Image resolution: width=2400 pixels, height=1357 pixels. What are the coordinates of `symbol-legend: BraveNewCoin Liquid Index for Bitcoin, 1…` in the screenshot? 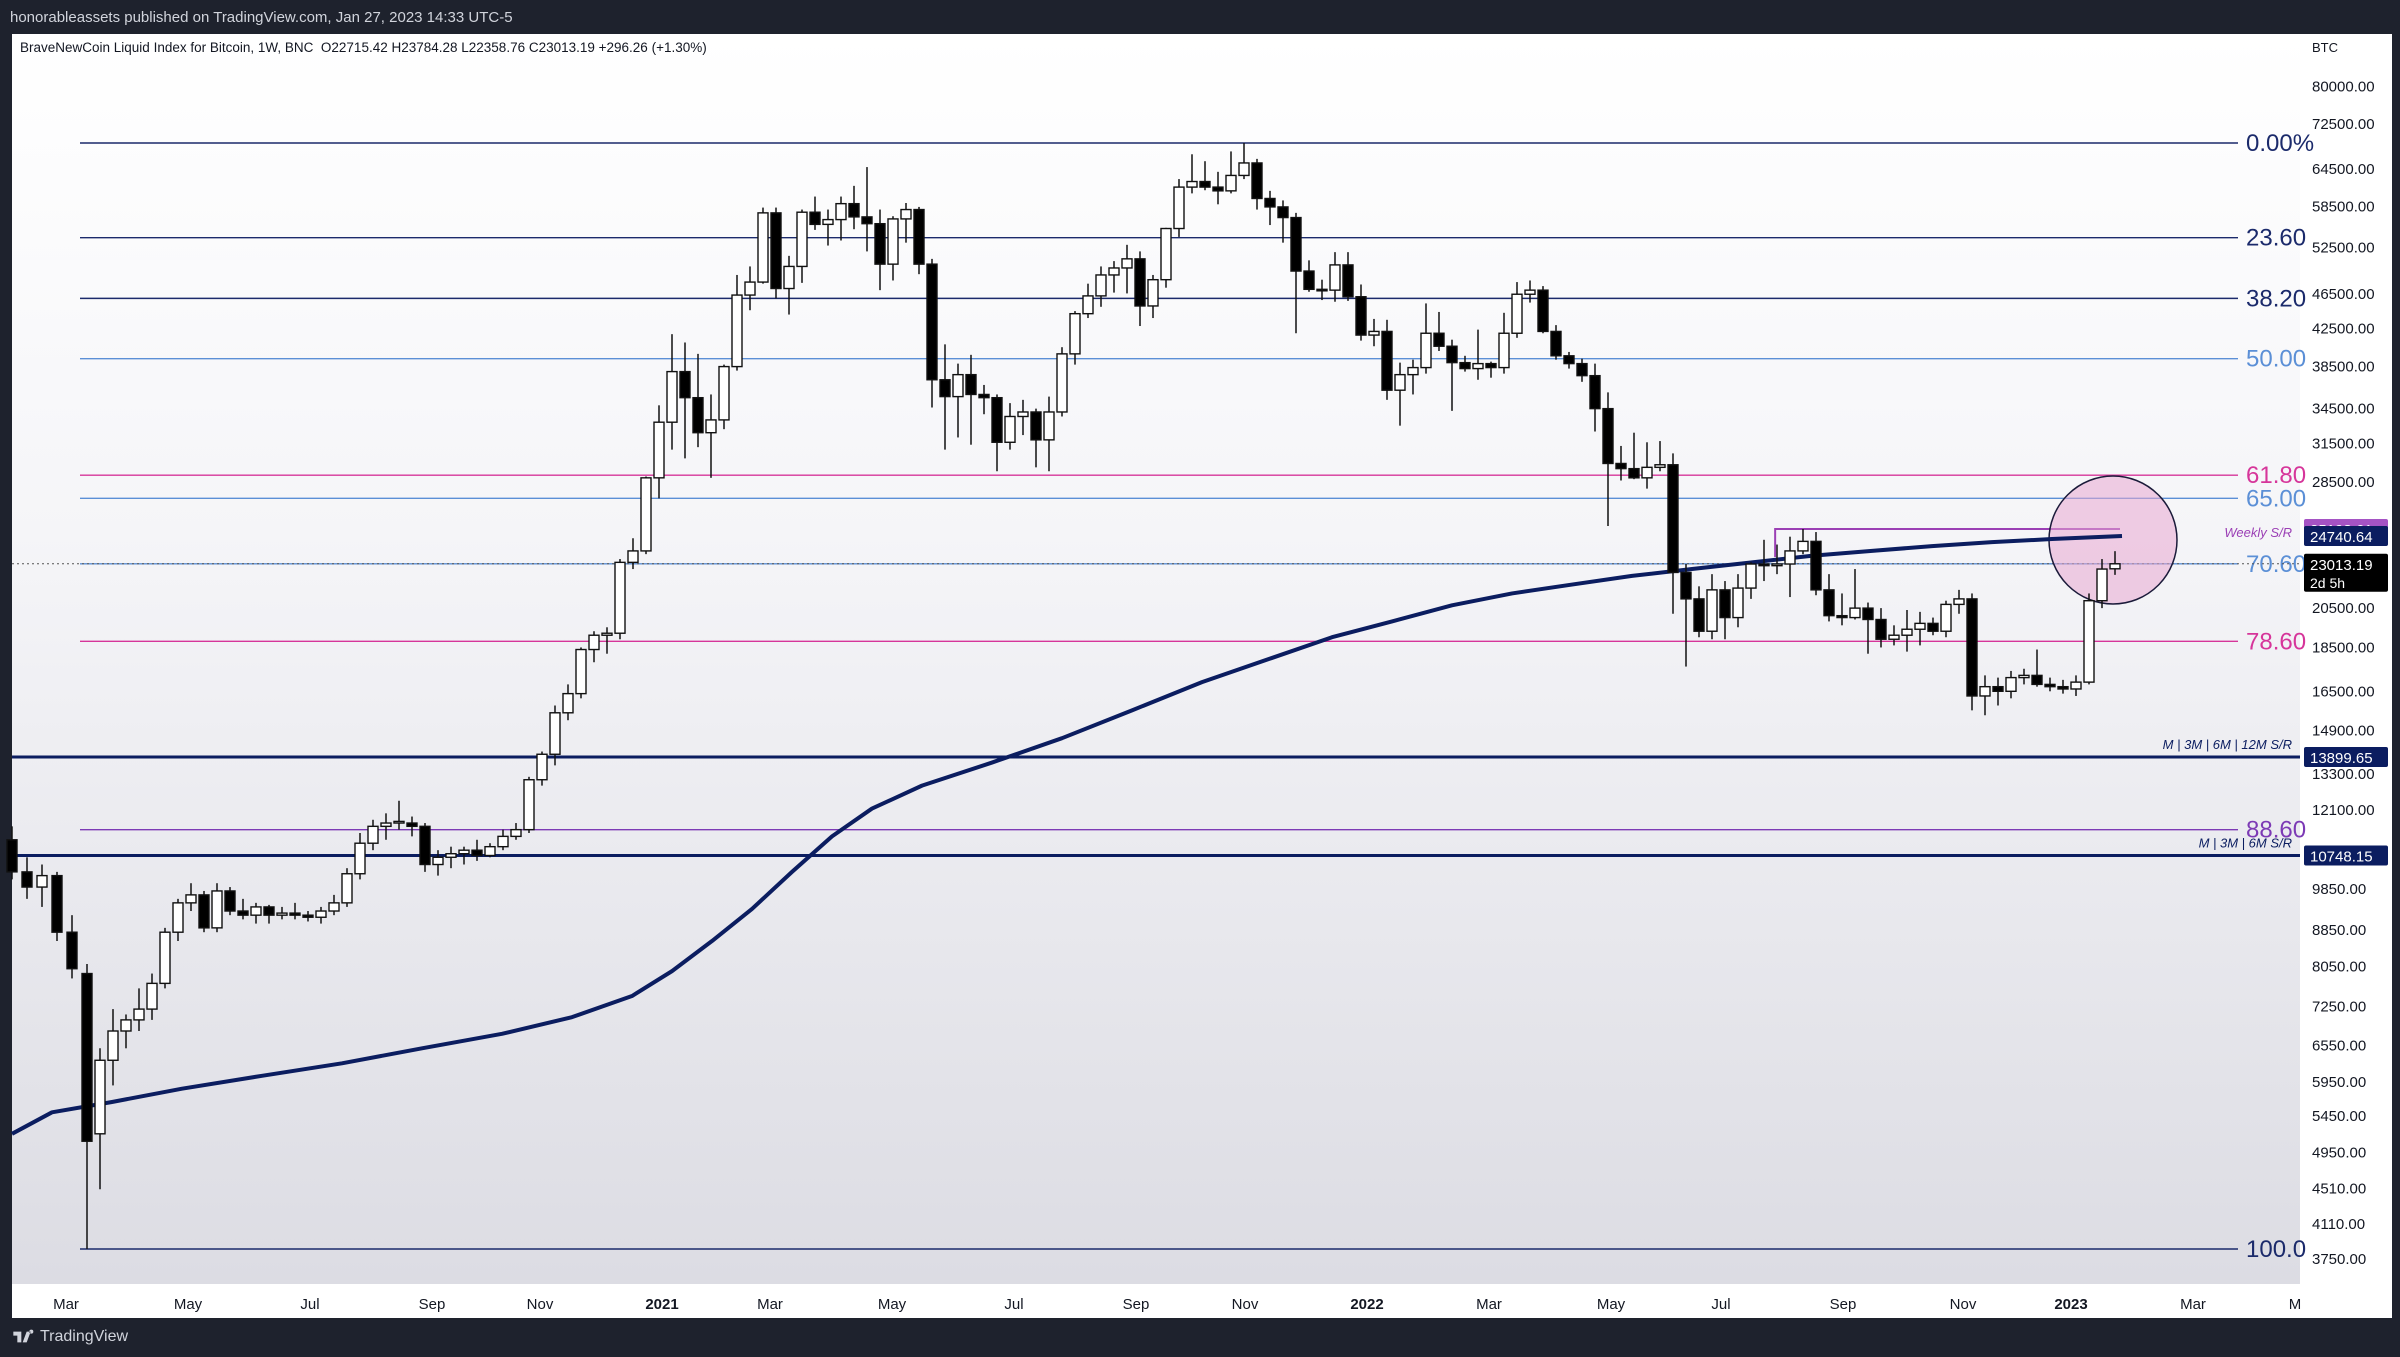 It's located at (363, 47).